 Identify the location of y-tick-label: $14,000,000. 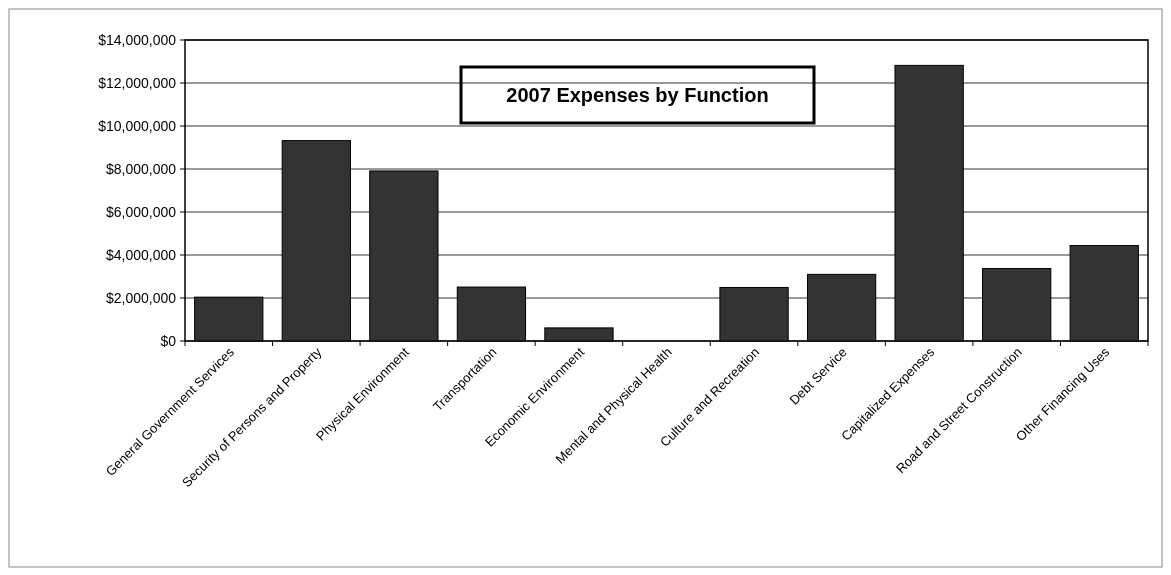
(137, 39).